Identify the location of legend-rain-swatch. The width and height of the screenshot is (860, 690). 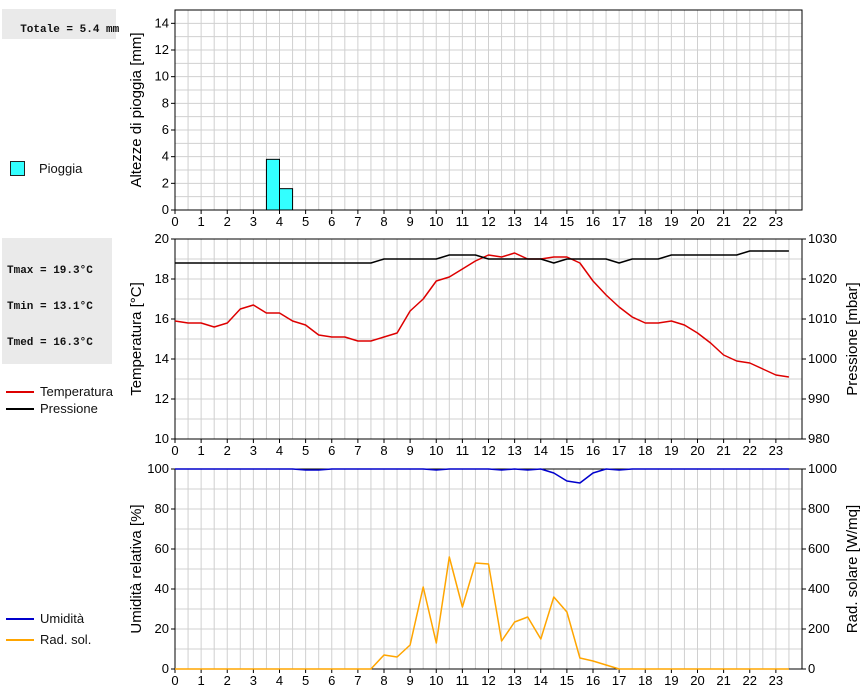
(17, 168).